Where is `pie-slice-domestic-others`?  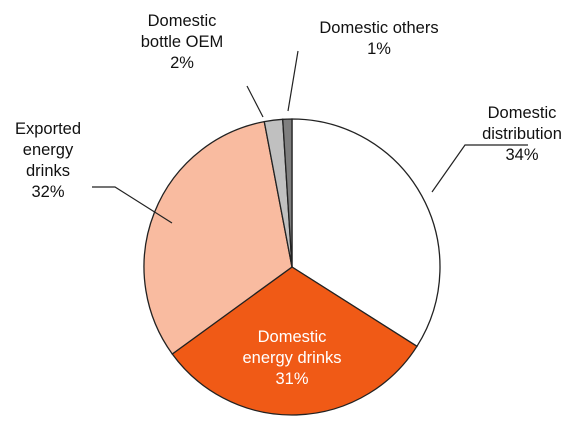 pie-slice-domestic-others is located at coordinates (287, 193).